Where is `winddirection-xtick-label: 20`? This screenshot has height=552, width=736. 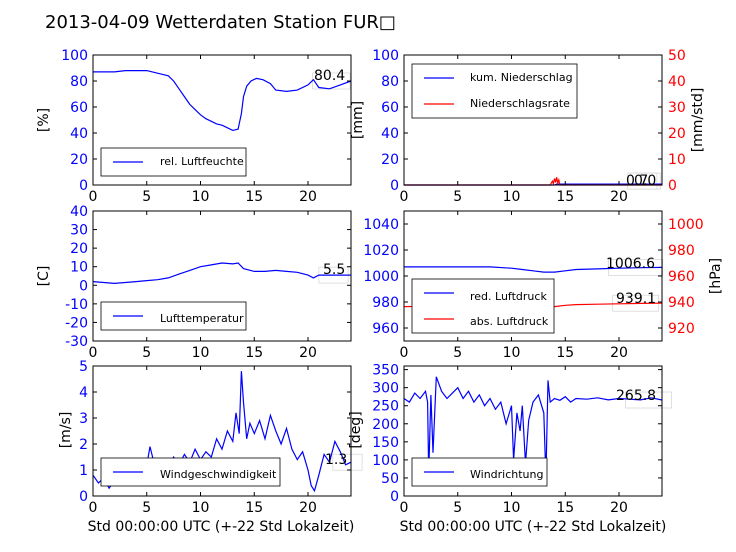 winddirection-xtick-label: 20 is located at coordinates (619, 508).